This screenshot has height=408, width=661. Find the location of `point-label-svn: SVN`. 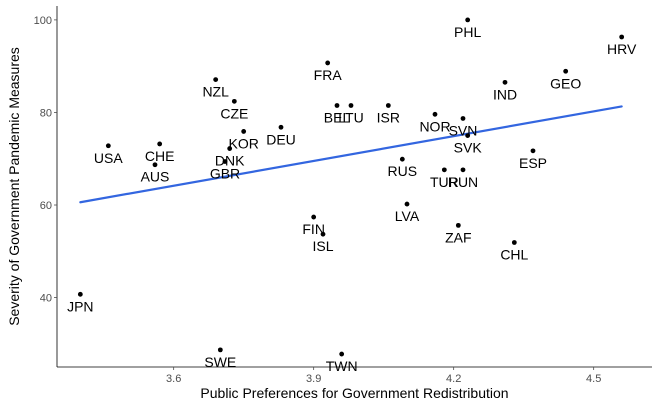

point-label-svn: SVN is located at coordinates (463, 130).